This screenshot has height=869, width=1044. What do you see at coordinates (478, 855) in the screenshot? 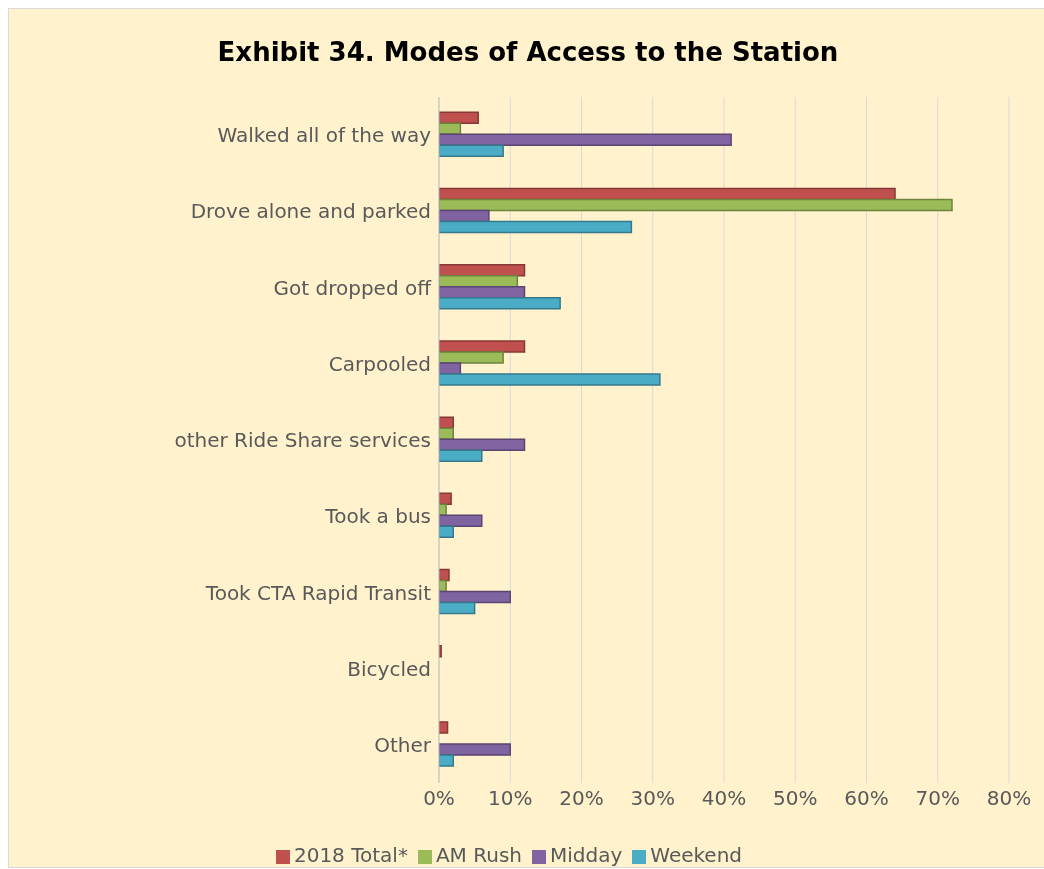
I see `legend-label: AM Rush` at bounding box center [478, 855].